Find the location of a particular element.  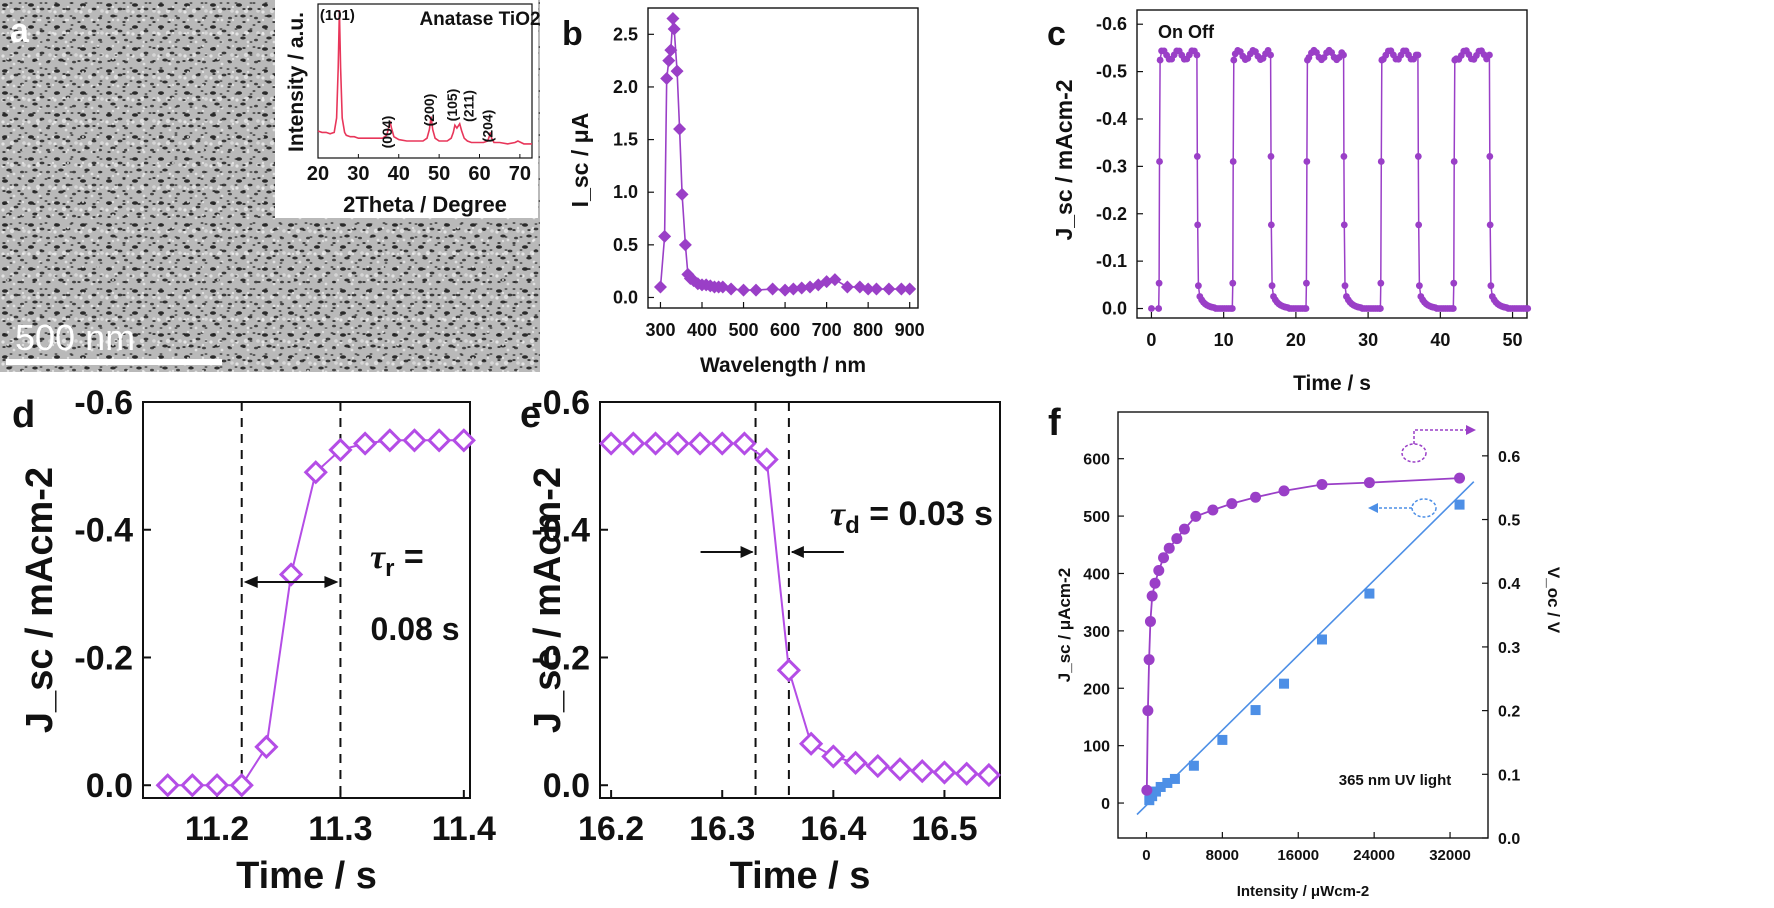

x-tick-label: 50 is located at coordinates (439, 174).